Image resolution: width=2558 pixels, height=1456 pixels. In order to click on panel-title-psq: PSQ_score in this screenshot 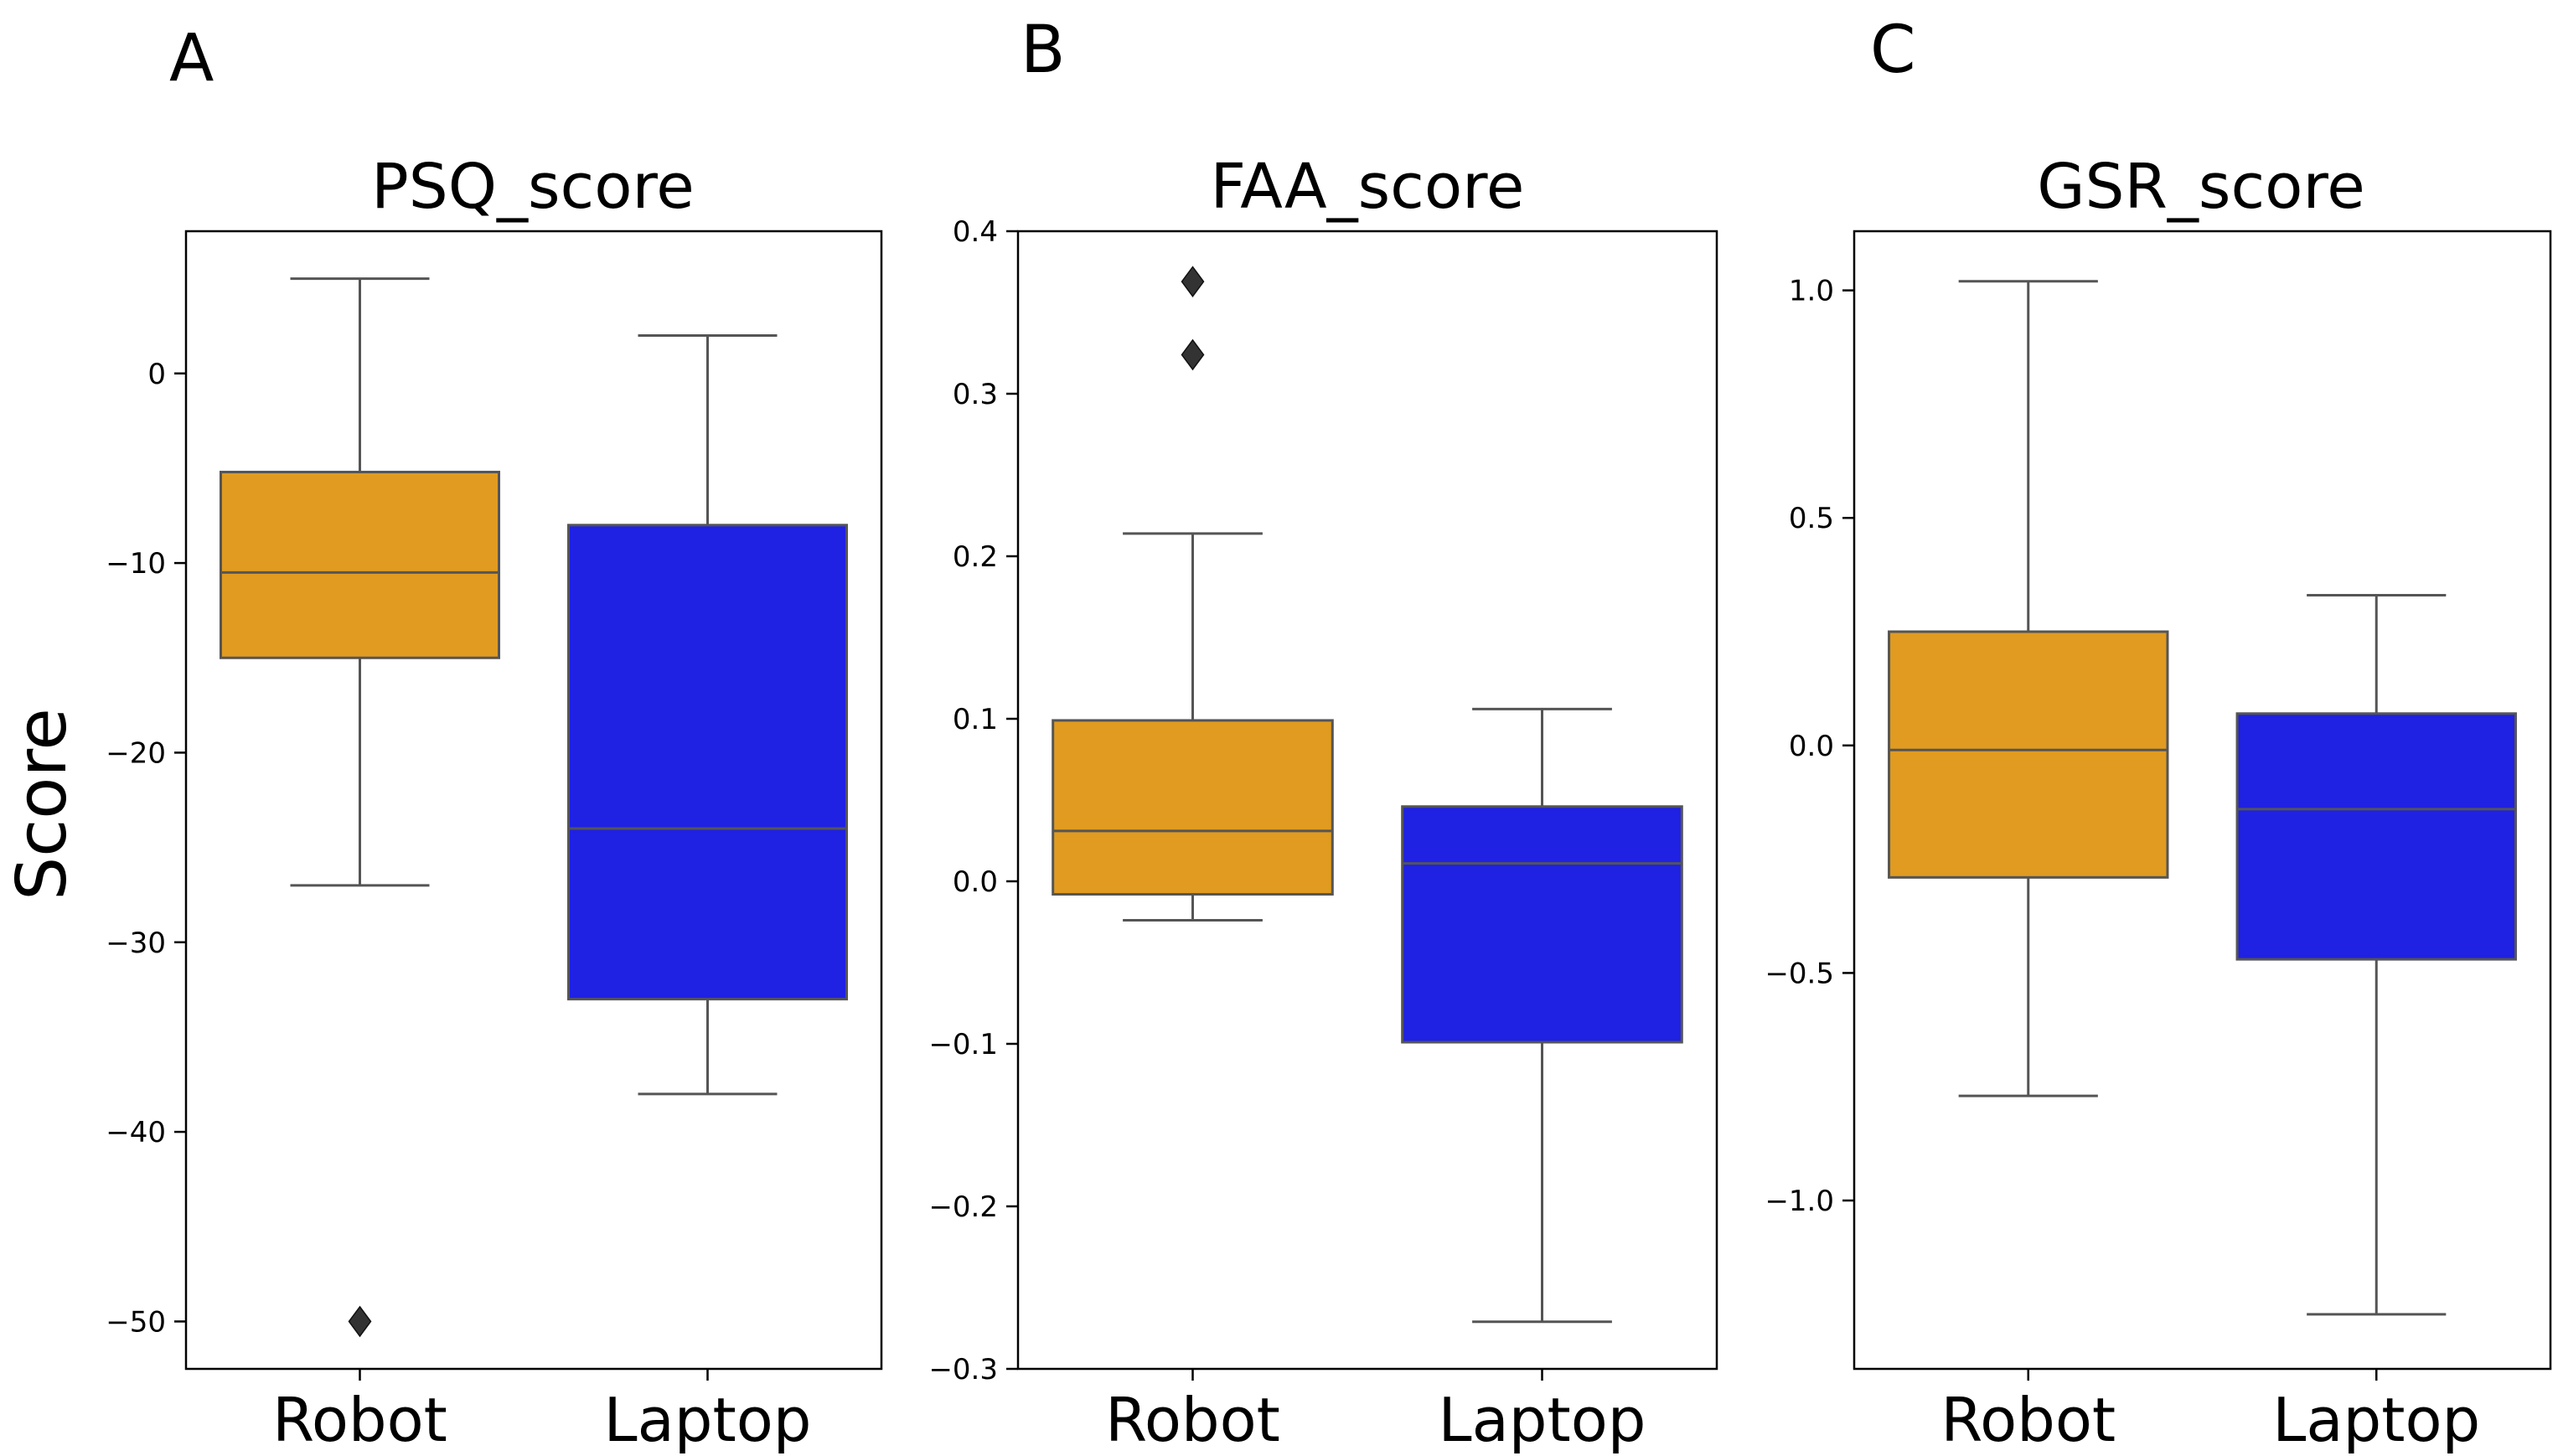, I will do `click(533, 187)`.